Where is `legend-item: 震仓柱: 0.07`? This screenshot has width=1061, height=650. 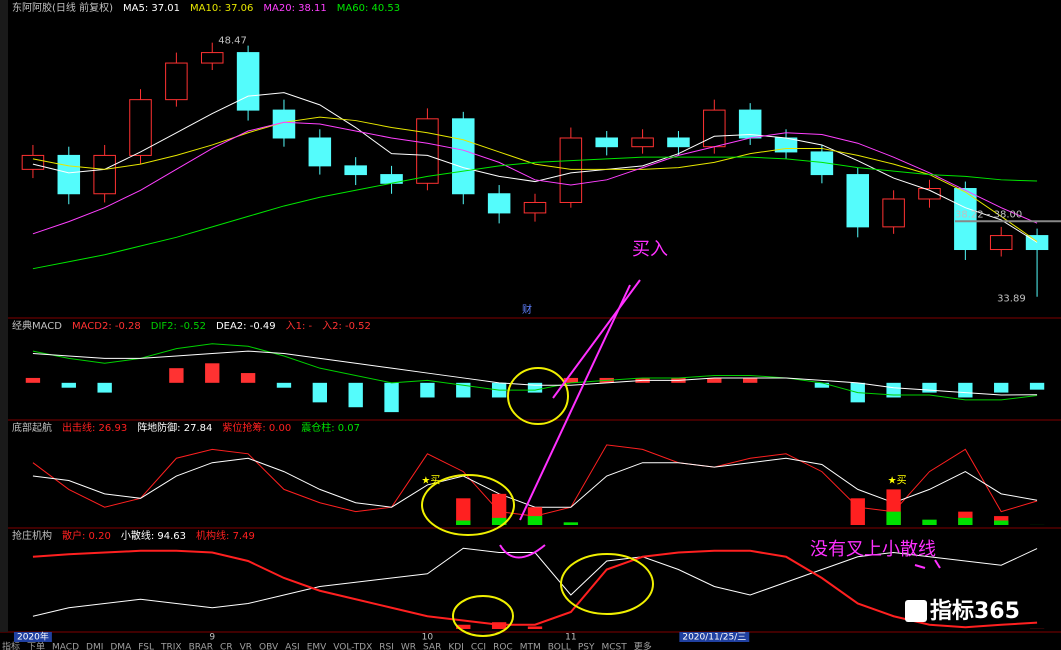
legend-item: 震仓柱: 0.07 is located at coordinates (330, 427).